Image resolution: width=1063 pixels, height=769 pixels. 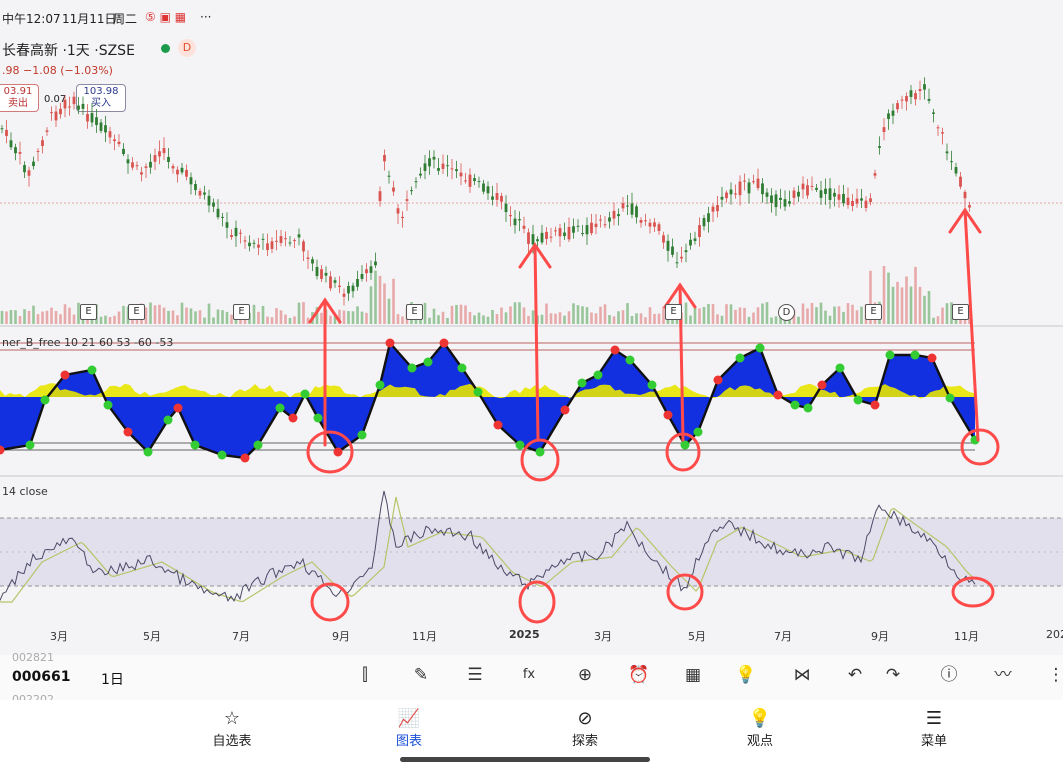 What do you see at coordinates (112, 680) in the screenshot?
I see `interval-selector: 1日` at bounding box center [112, 680].